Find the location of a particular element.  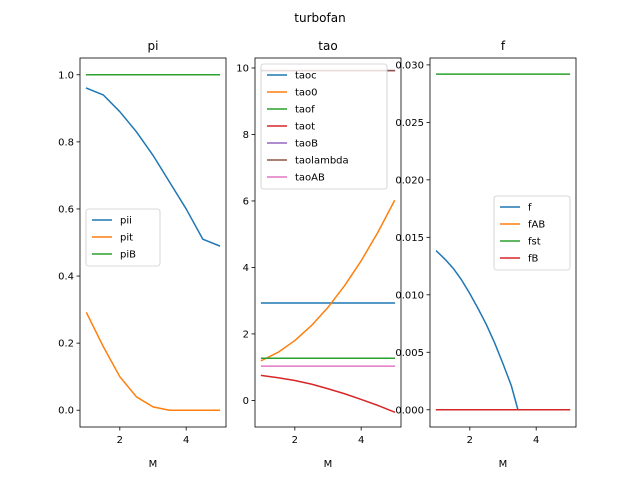

subplot-title: f is located at coordinates (503, 46).